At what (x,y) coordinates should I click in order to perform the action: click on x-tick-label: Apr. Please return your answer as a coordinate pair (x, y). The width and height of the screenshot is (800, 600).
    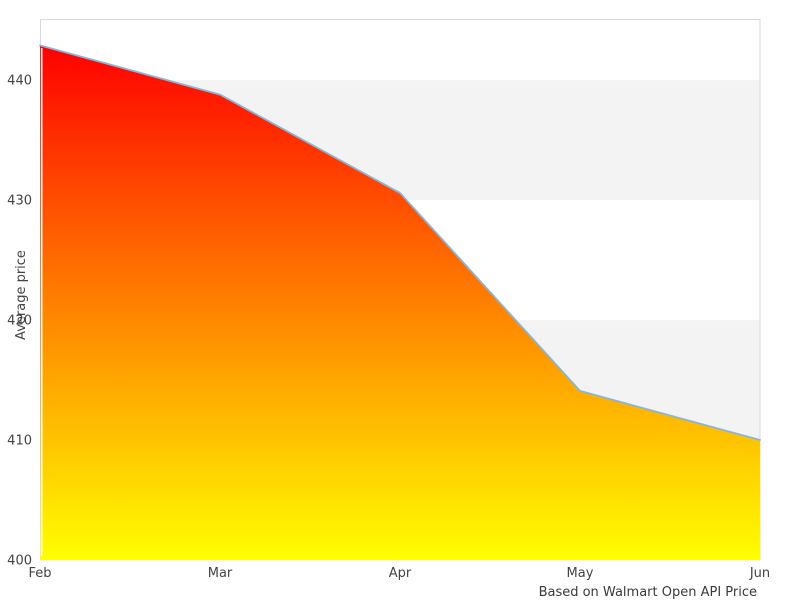
    Looking at the image, I should click on (400, 573).